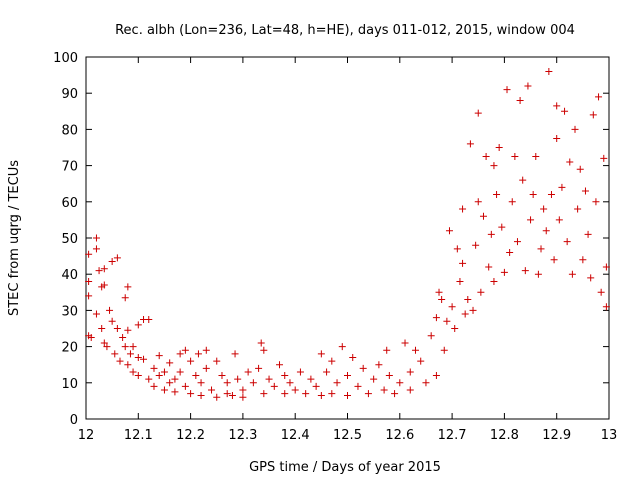  I want to click on x-tick-label: 12.9, so click(556, 435).